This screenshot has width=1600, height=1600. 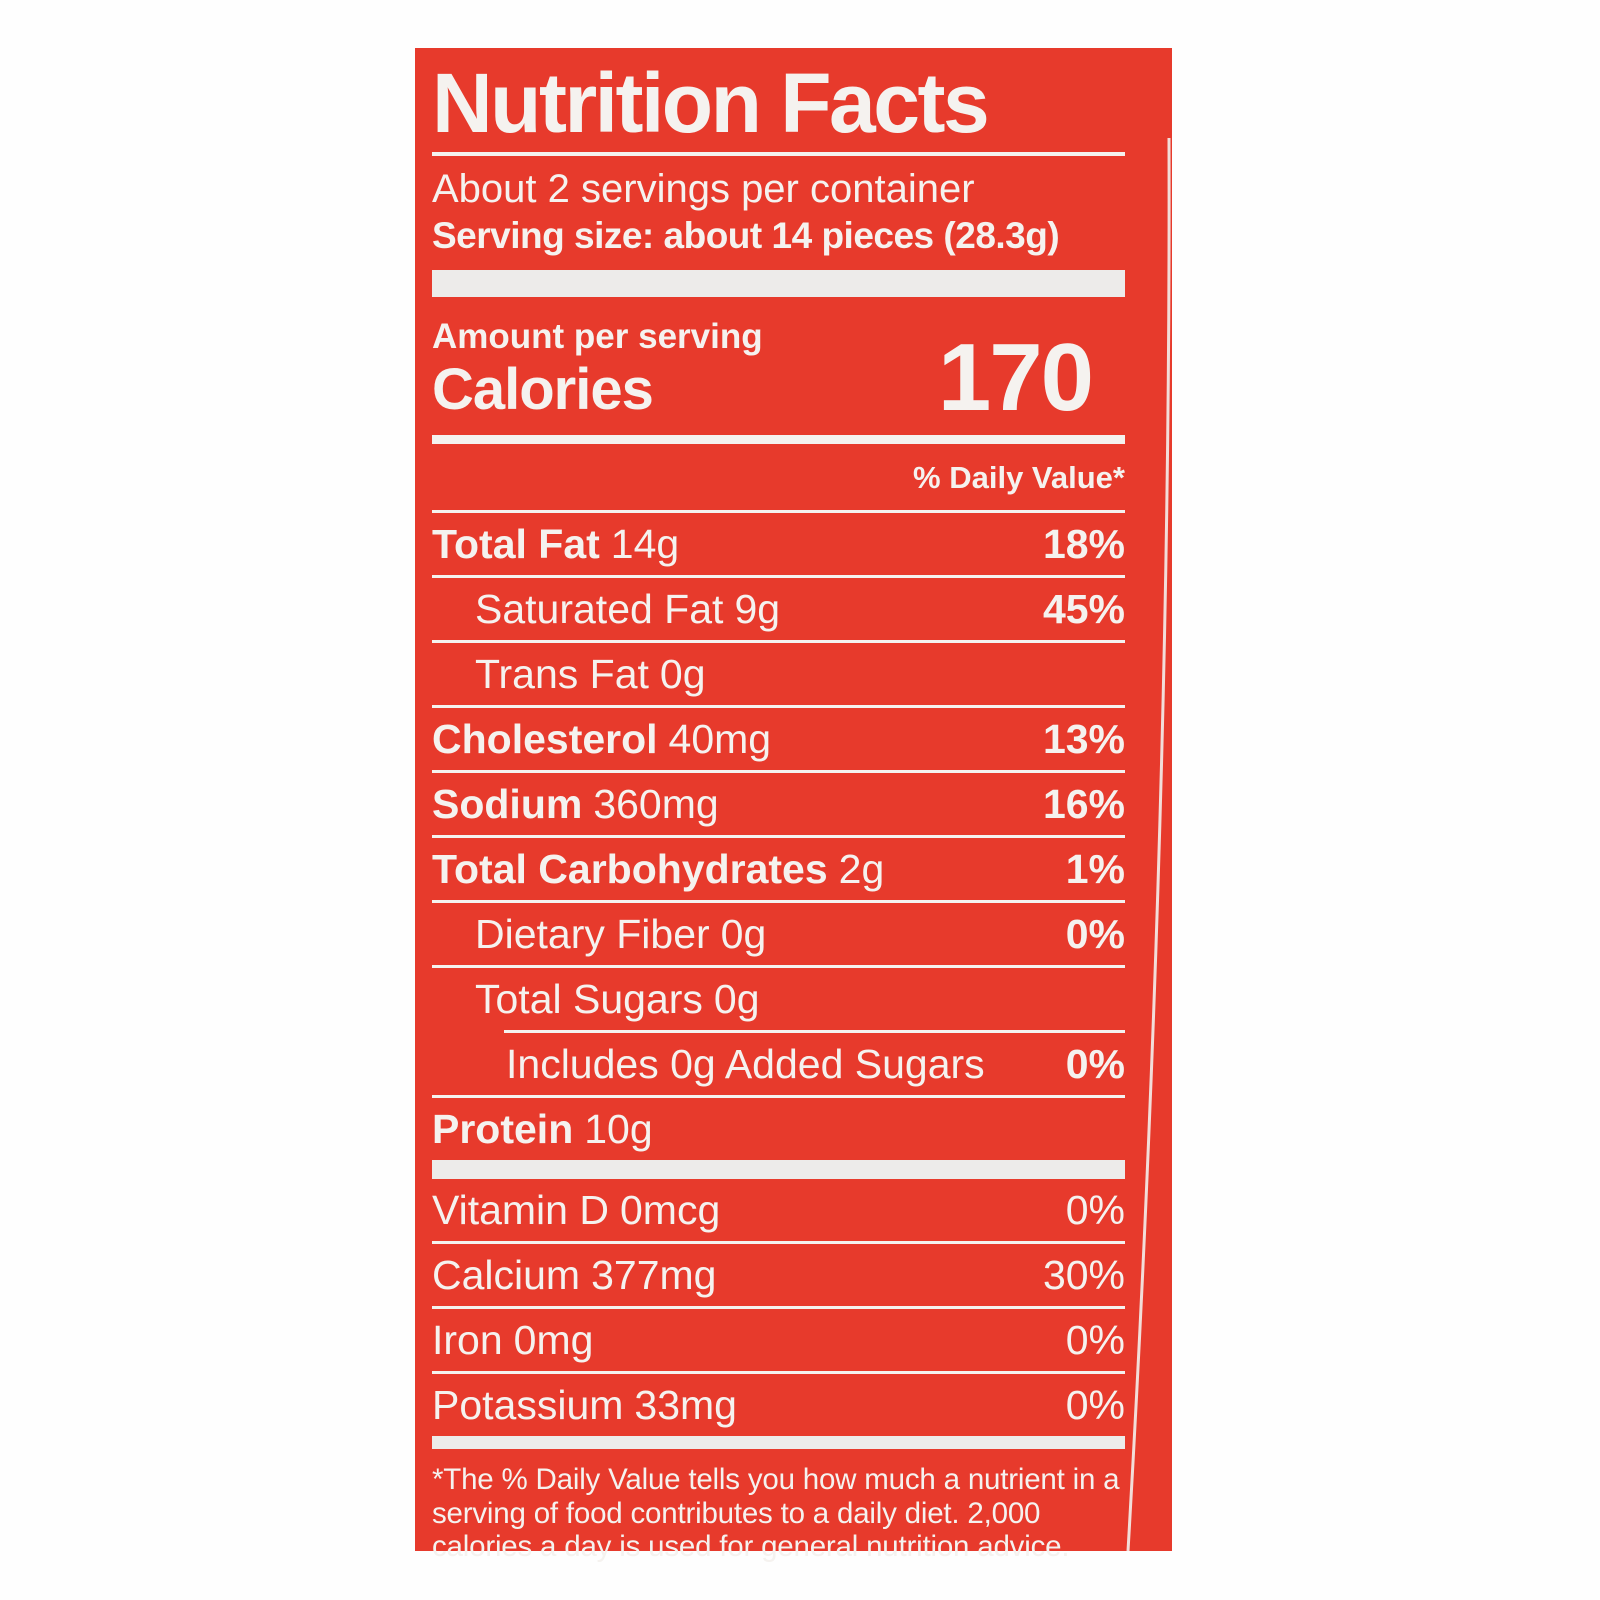 I want to click on vitamin-name: Calcium, so click(x=506, y=1274).